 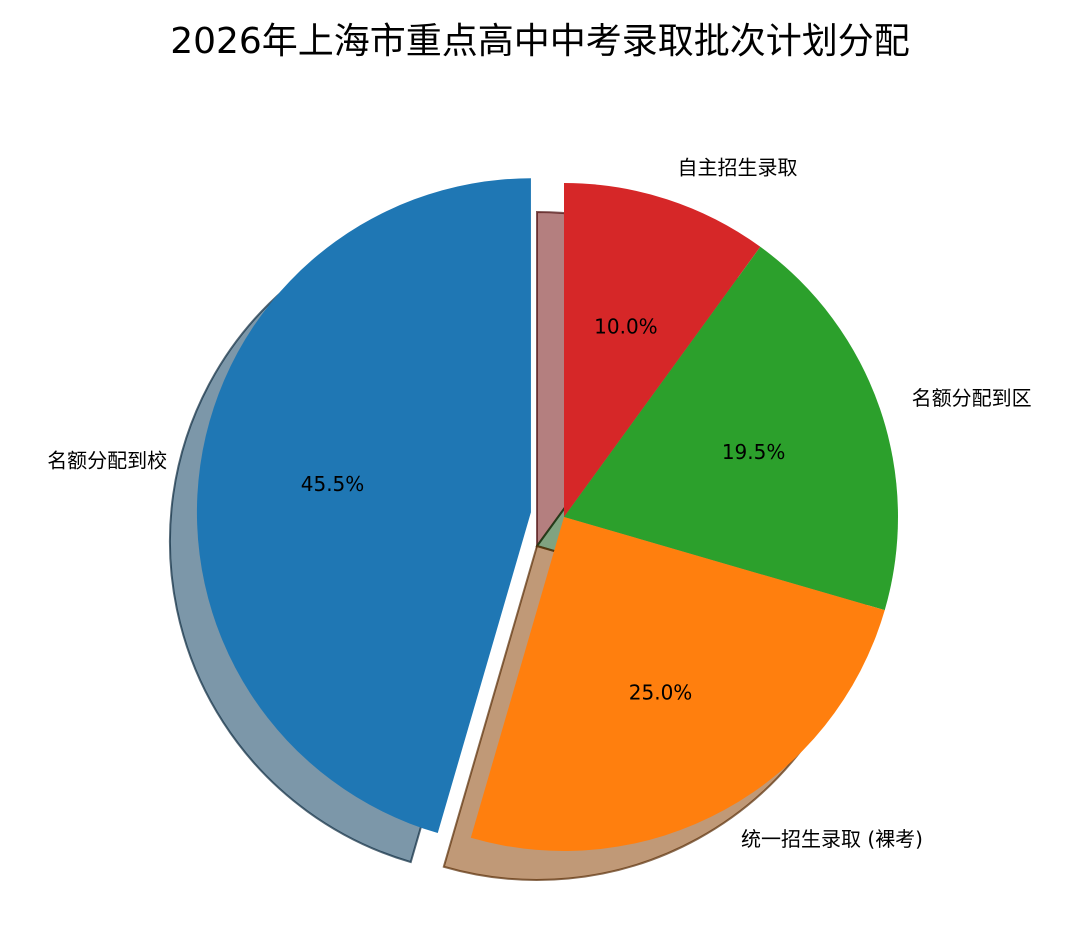 I want to click on pie-slice-percentage-label: 25.0%, so click(x=661, y=693).